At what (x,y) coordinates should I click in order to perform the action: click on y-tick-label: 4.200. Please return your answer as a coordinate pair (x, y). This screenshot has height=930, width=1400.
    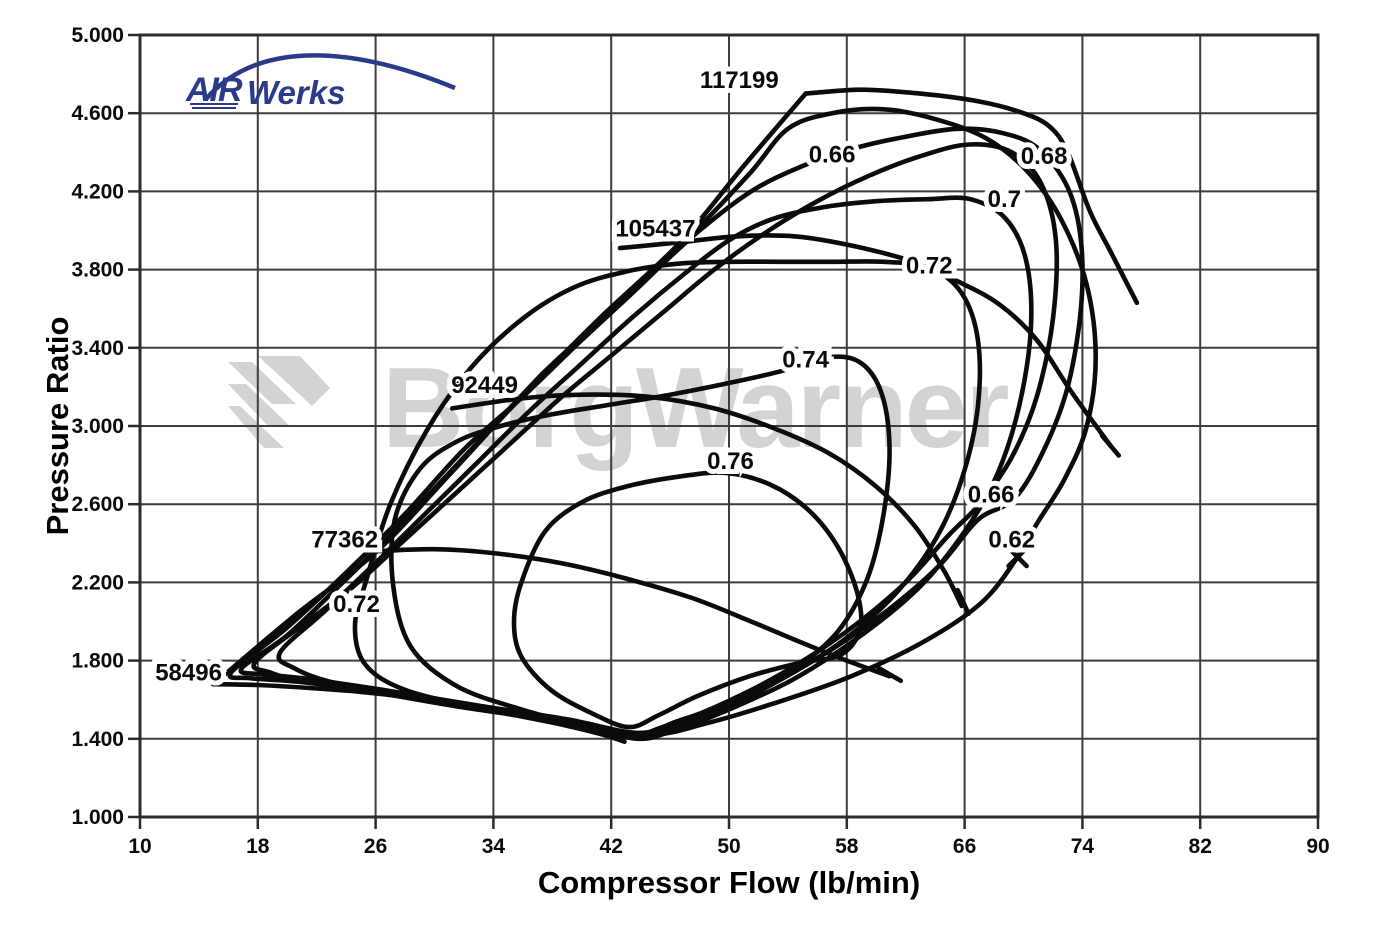
    Looking at the image, I should click on (97, 191).